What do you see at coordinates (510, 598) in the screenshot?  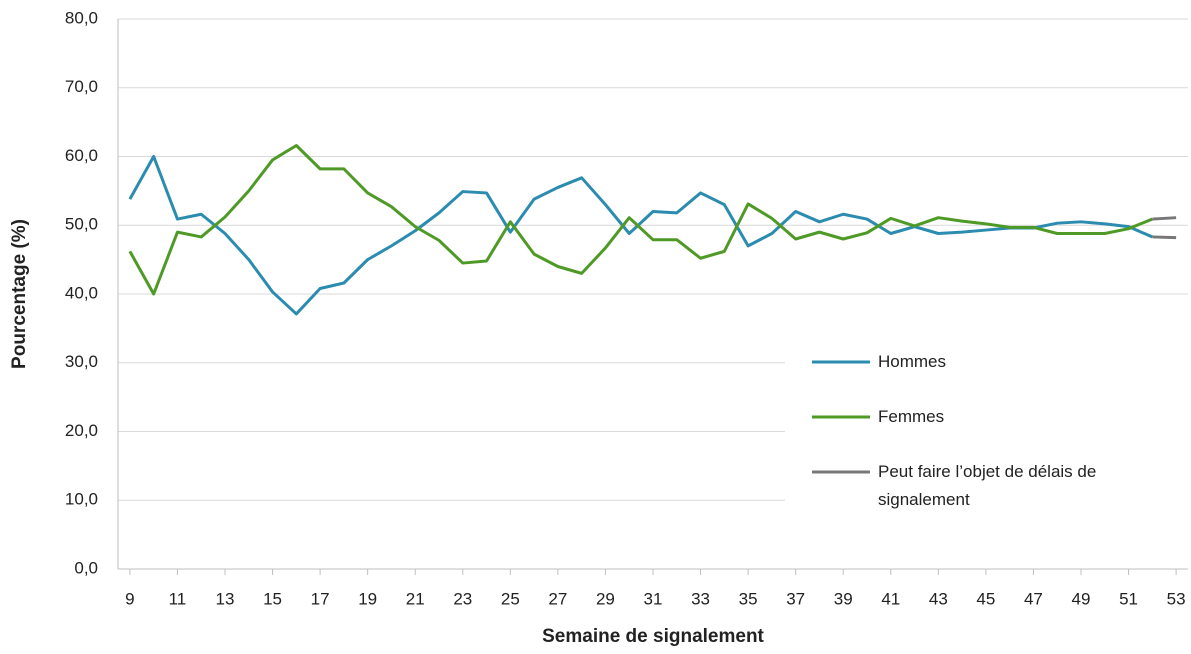 I see `x-tick-label: 25` at bounding box center [510, 598].